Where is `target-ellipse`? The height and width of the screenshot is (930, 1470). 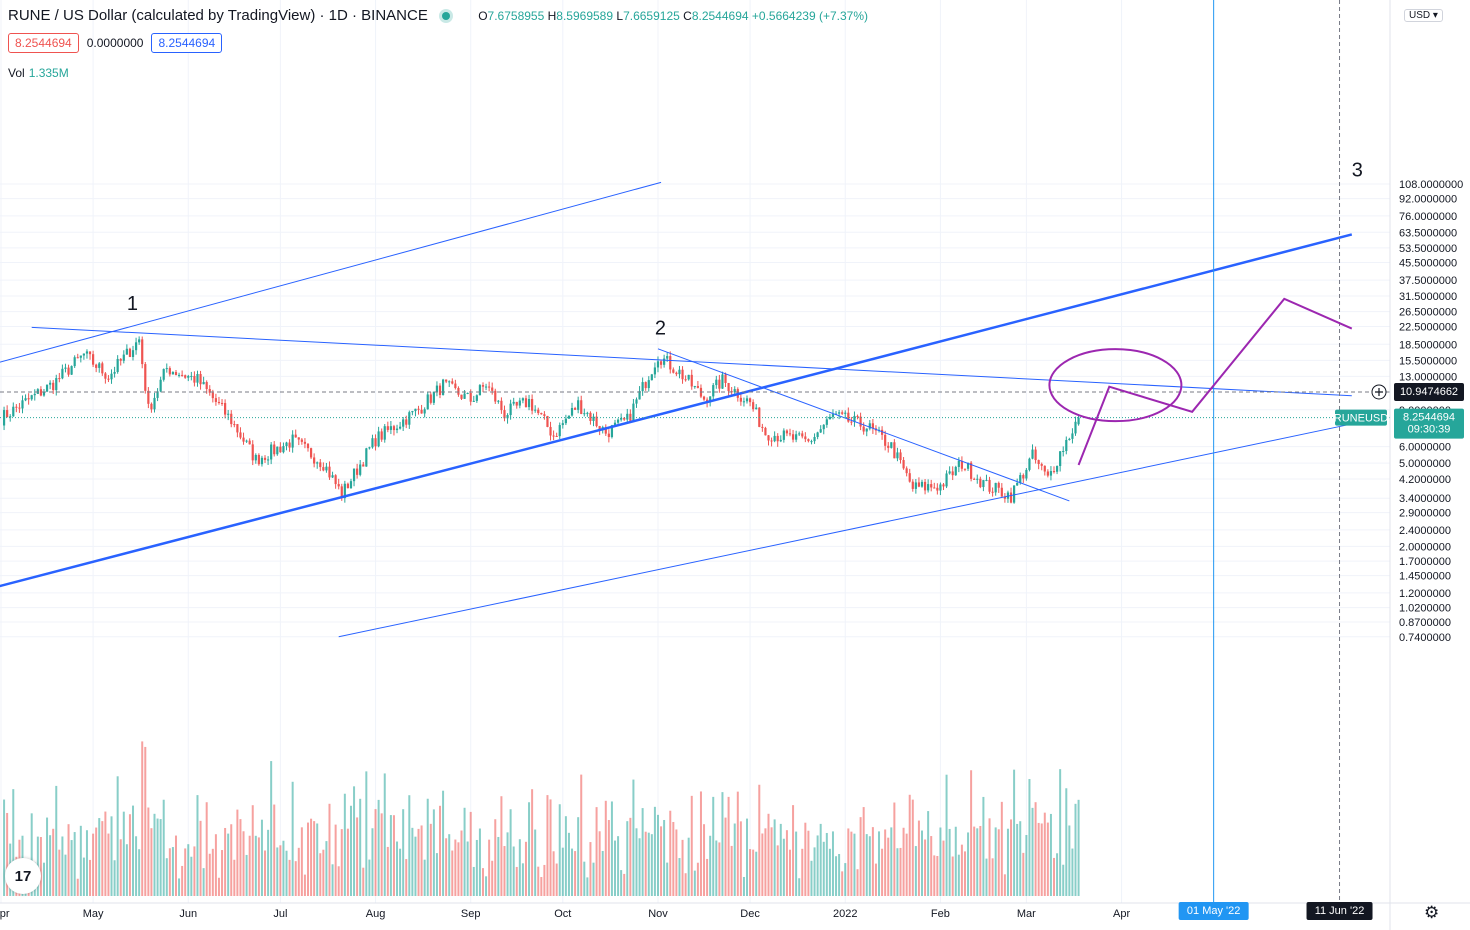
target-ellipse is located at coordinates (1115, 385).